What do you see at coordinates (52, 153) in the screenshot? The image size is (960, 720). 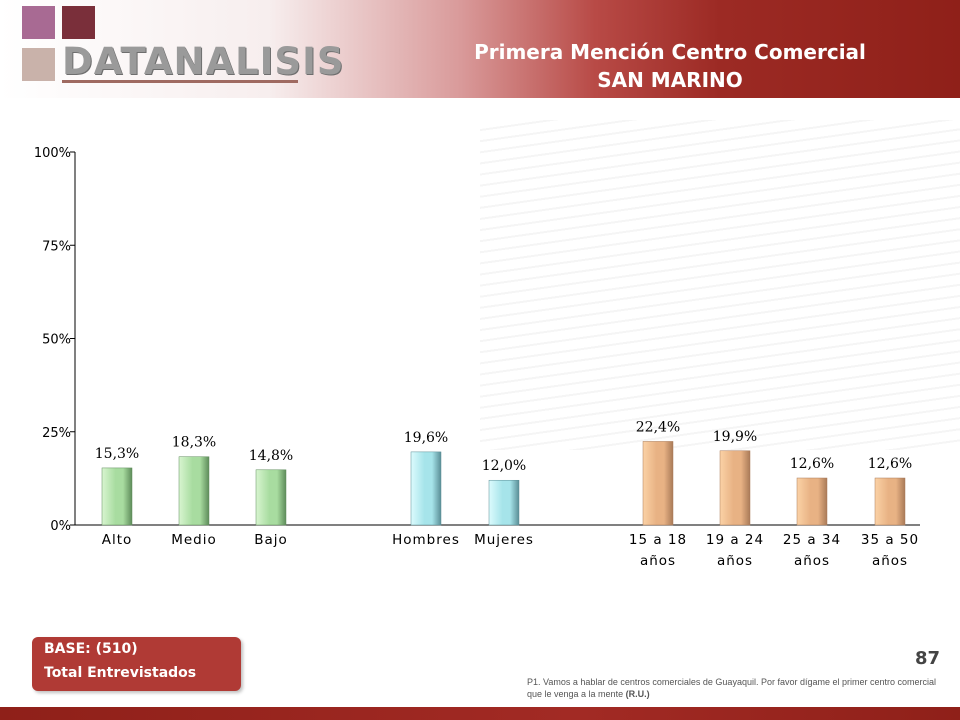 I see `y-tick-label: 100%` at bounding box center [52, 153].